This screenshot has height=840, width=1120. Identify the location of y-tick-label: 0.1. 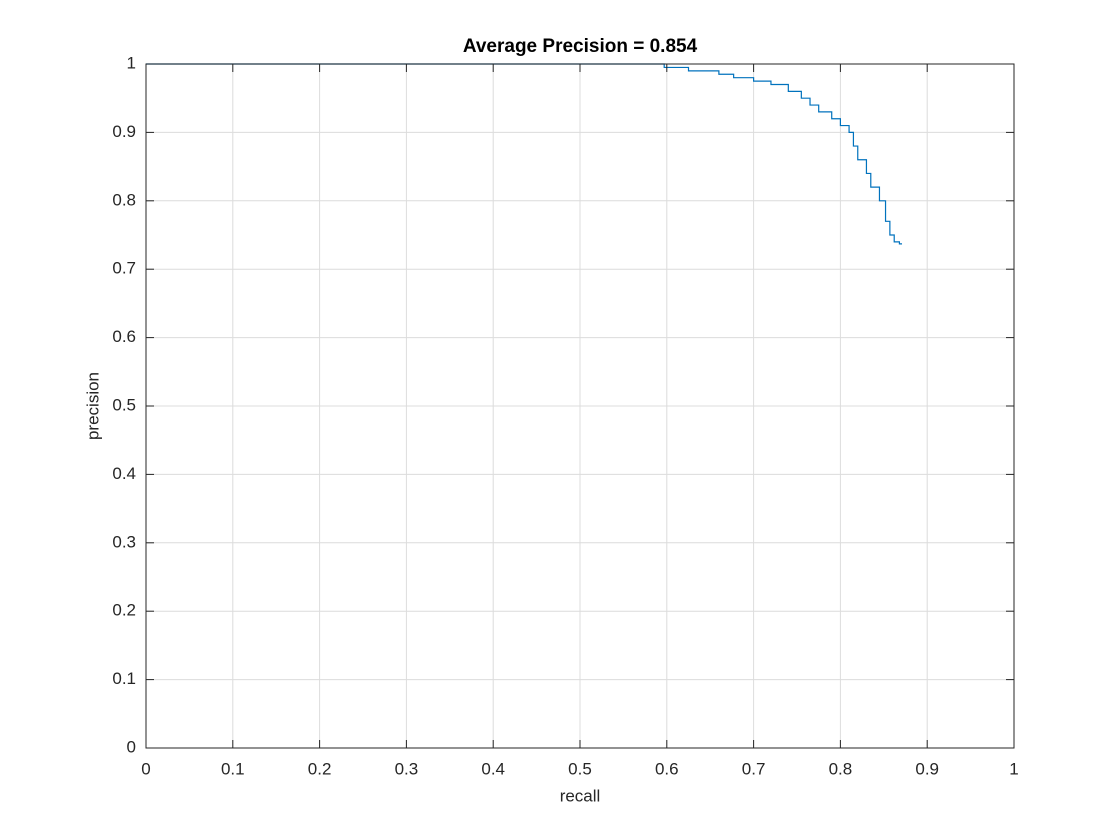
(124, 678).